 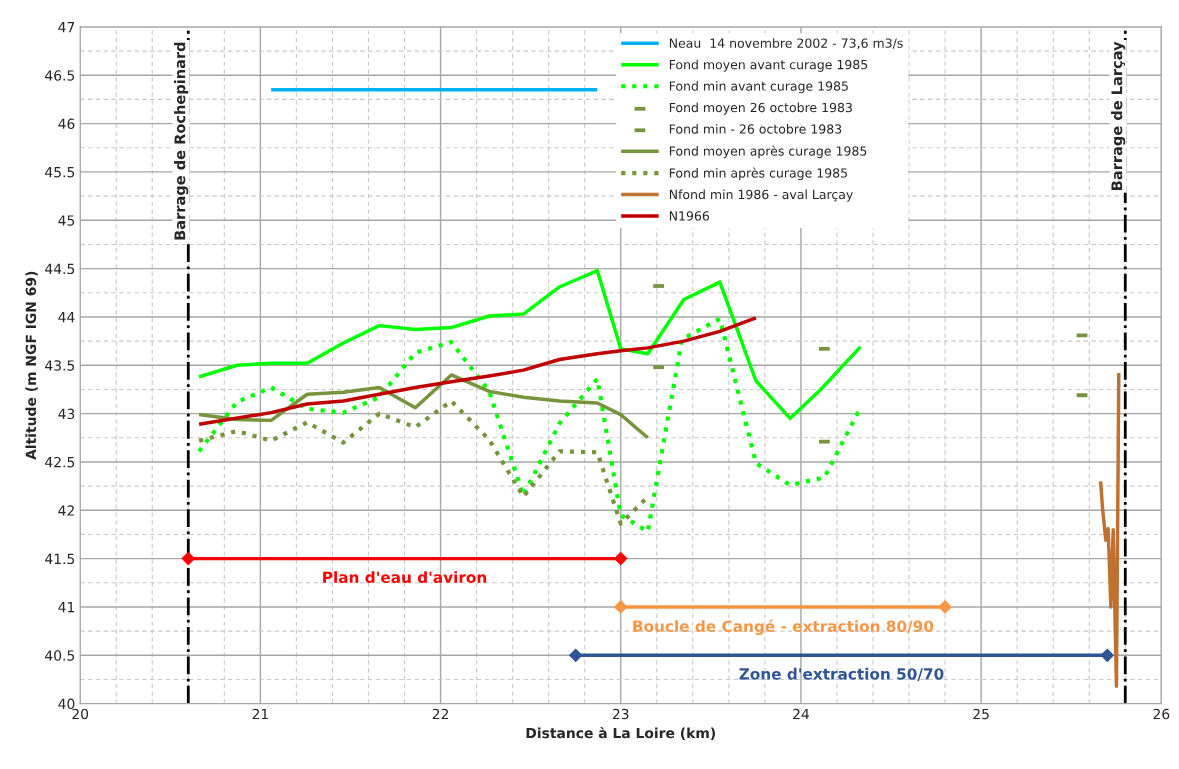 I want to click on x-tick-label: 20, so click(x=80, y=714).